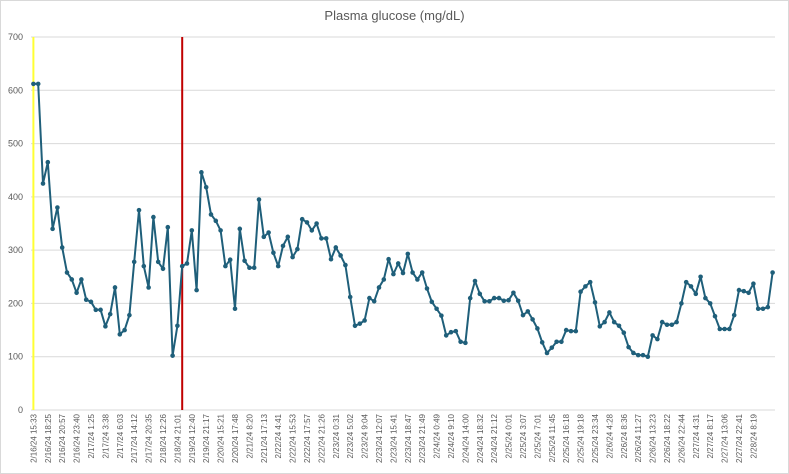 The width and height of the screenshot is (789, 474). I want to click on x-tick-label: 2/26/24 18:22, so click(667, 437).